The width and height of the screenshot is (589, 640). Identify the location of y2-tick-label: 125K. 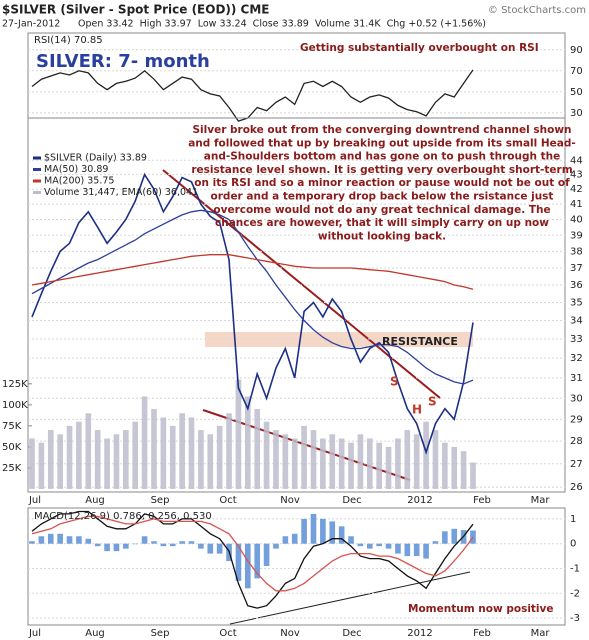
(15, 384).